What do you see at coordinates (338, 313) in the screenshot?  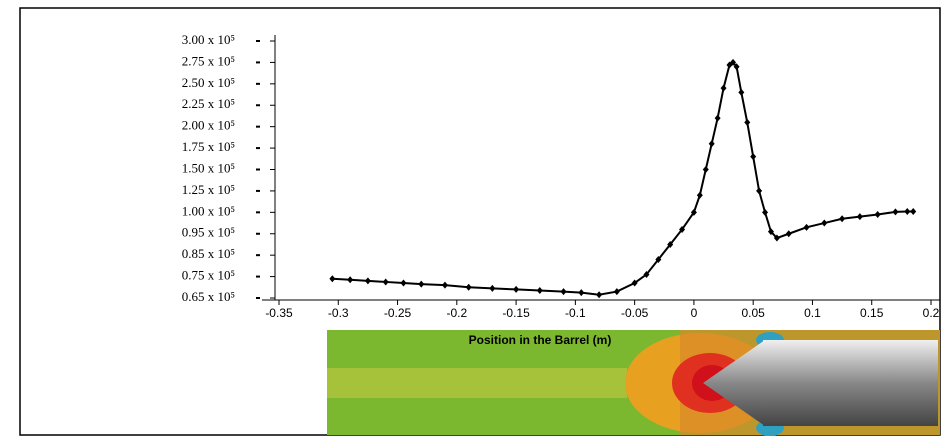 I see `x-tick-label: -0.3` at bounding box center [338, 313].